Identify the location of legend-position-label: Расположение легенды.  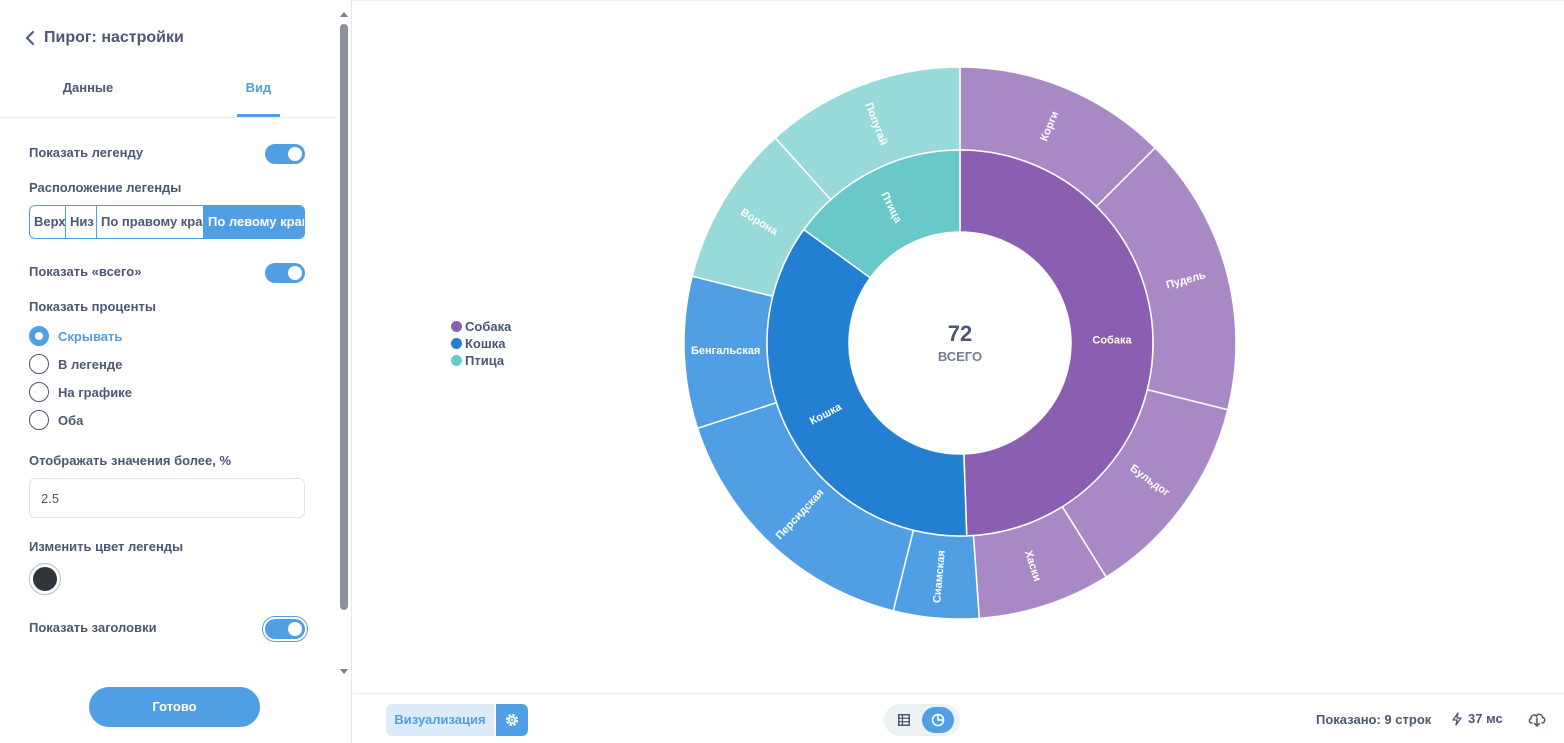
(105, 187).